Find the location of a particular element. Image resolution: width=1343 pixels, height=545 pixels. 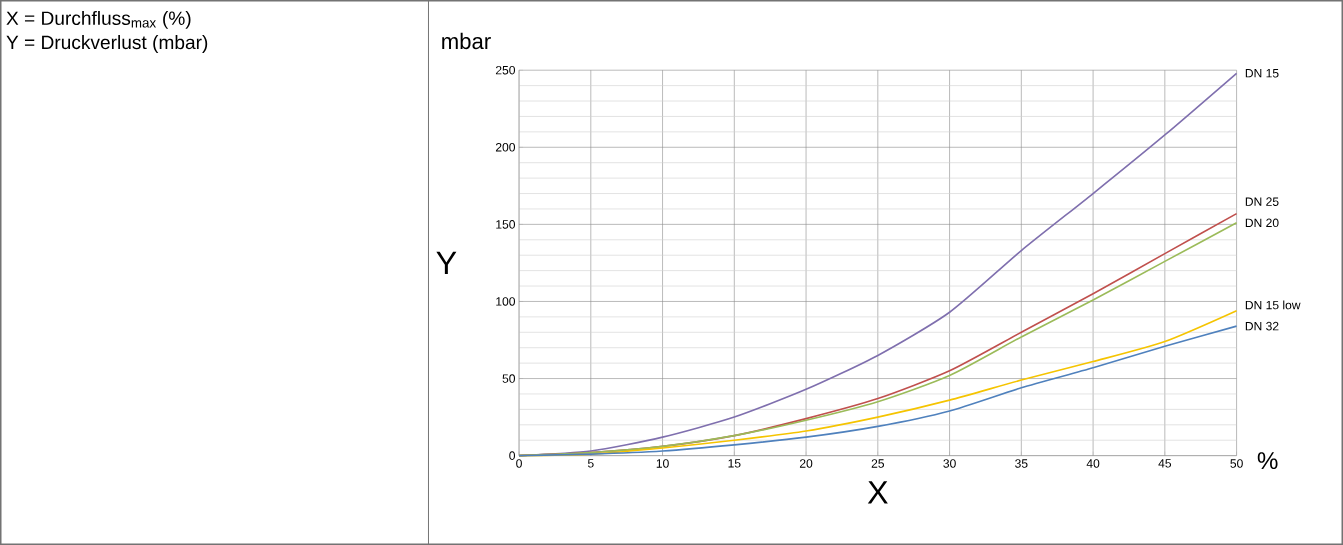

y-tick-label: 100 is located at coordinates (506, 301).